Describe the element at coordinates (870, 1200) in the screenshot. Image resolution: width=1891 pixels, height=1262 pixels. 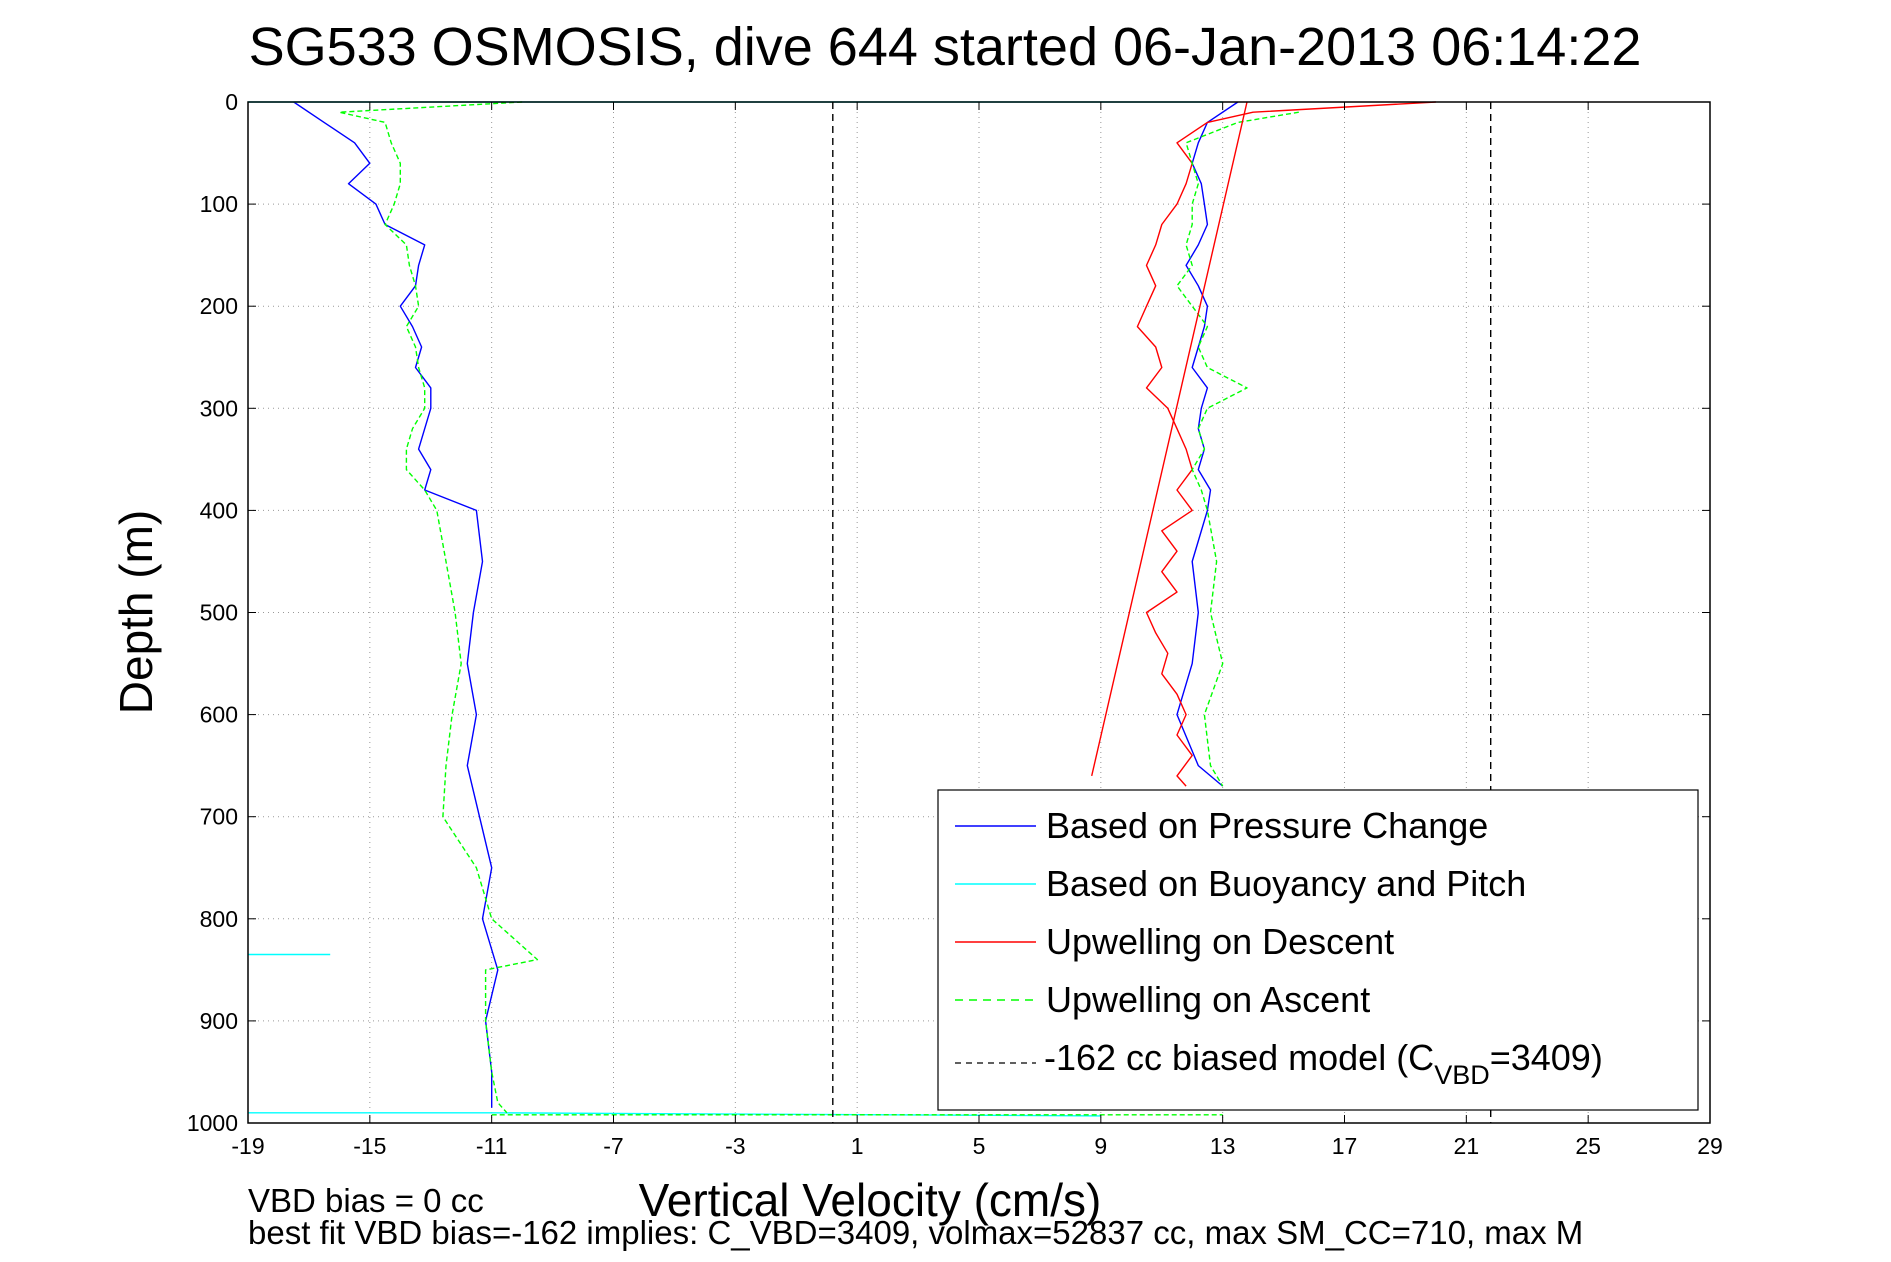
I see `x-axis-label: Vertical Velocity (cm/s)` at that location.